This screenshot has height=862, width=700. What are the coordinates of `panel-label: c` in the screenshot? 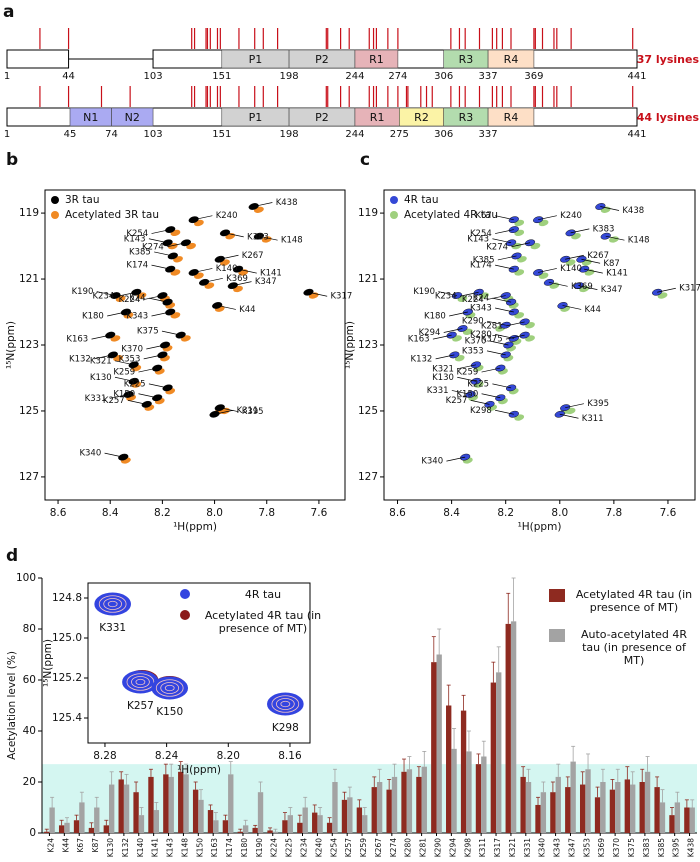 It's located at (365, 160).